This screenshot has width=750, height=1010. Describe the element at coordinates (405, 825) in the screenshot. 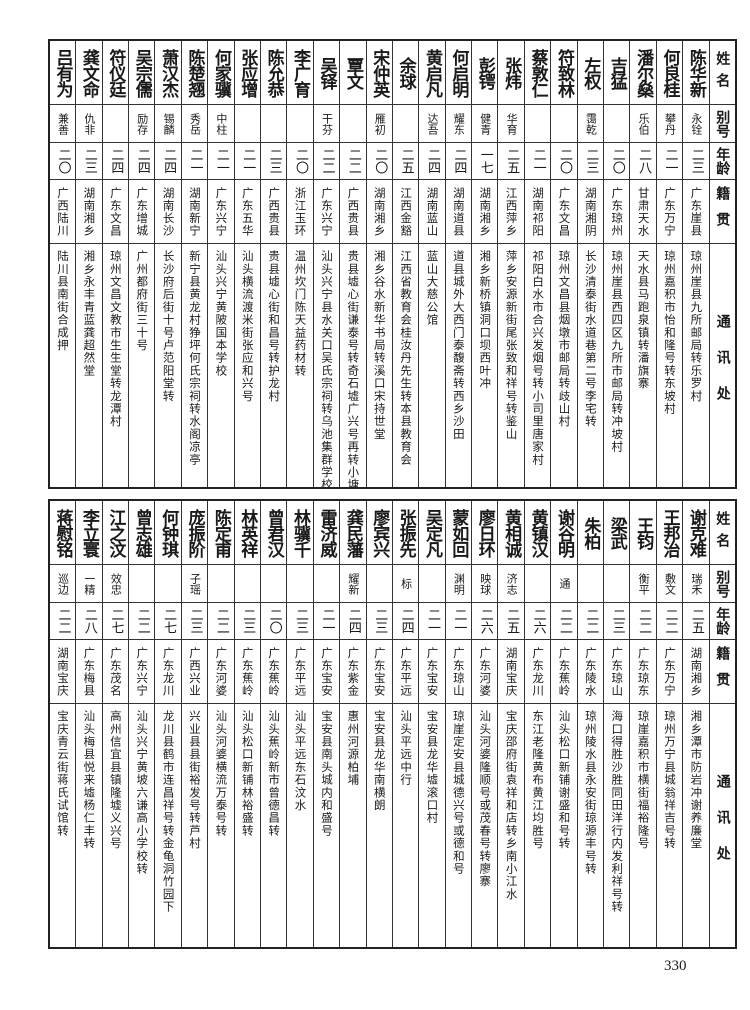

I see `address-cell: 汕头平远中行` at that location.